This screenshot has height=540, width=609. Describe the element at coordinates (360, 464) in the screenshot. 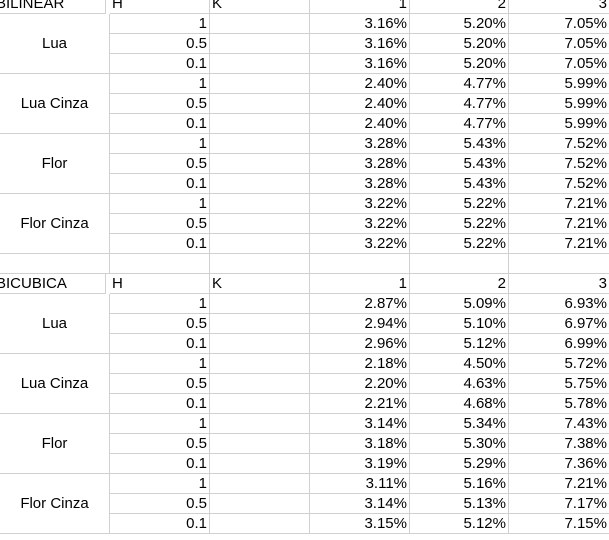

I see `value-cell: 3.19%` at that location.